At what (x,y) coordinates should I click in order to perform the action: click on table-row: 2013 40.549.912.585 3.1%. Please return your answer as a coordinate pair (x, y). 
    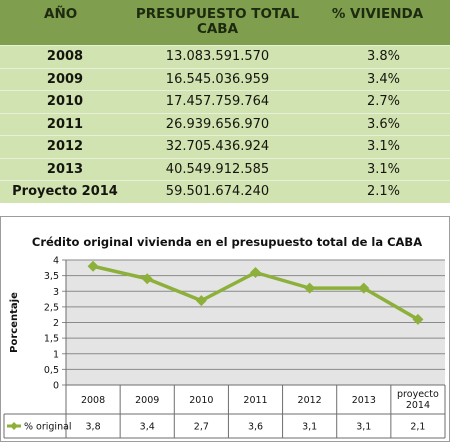
    Looking at the image, I should click on (225, 168).